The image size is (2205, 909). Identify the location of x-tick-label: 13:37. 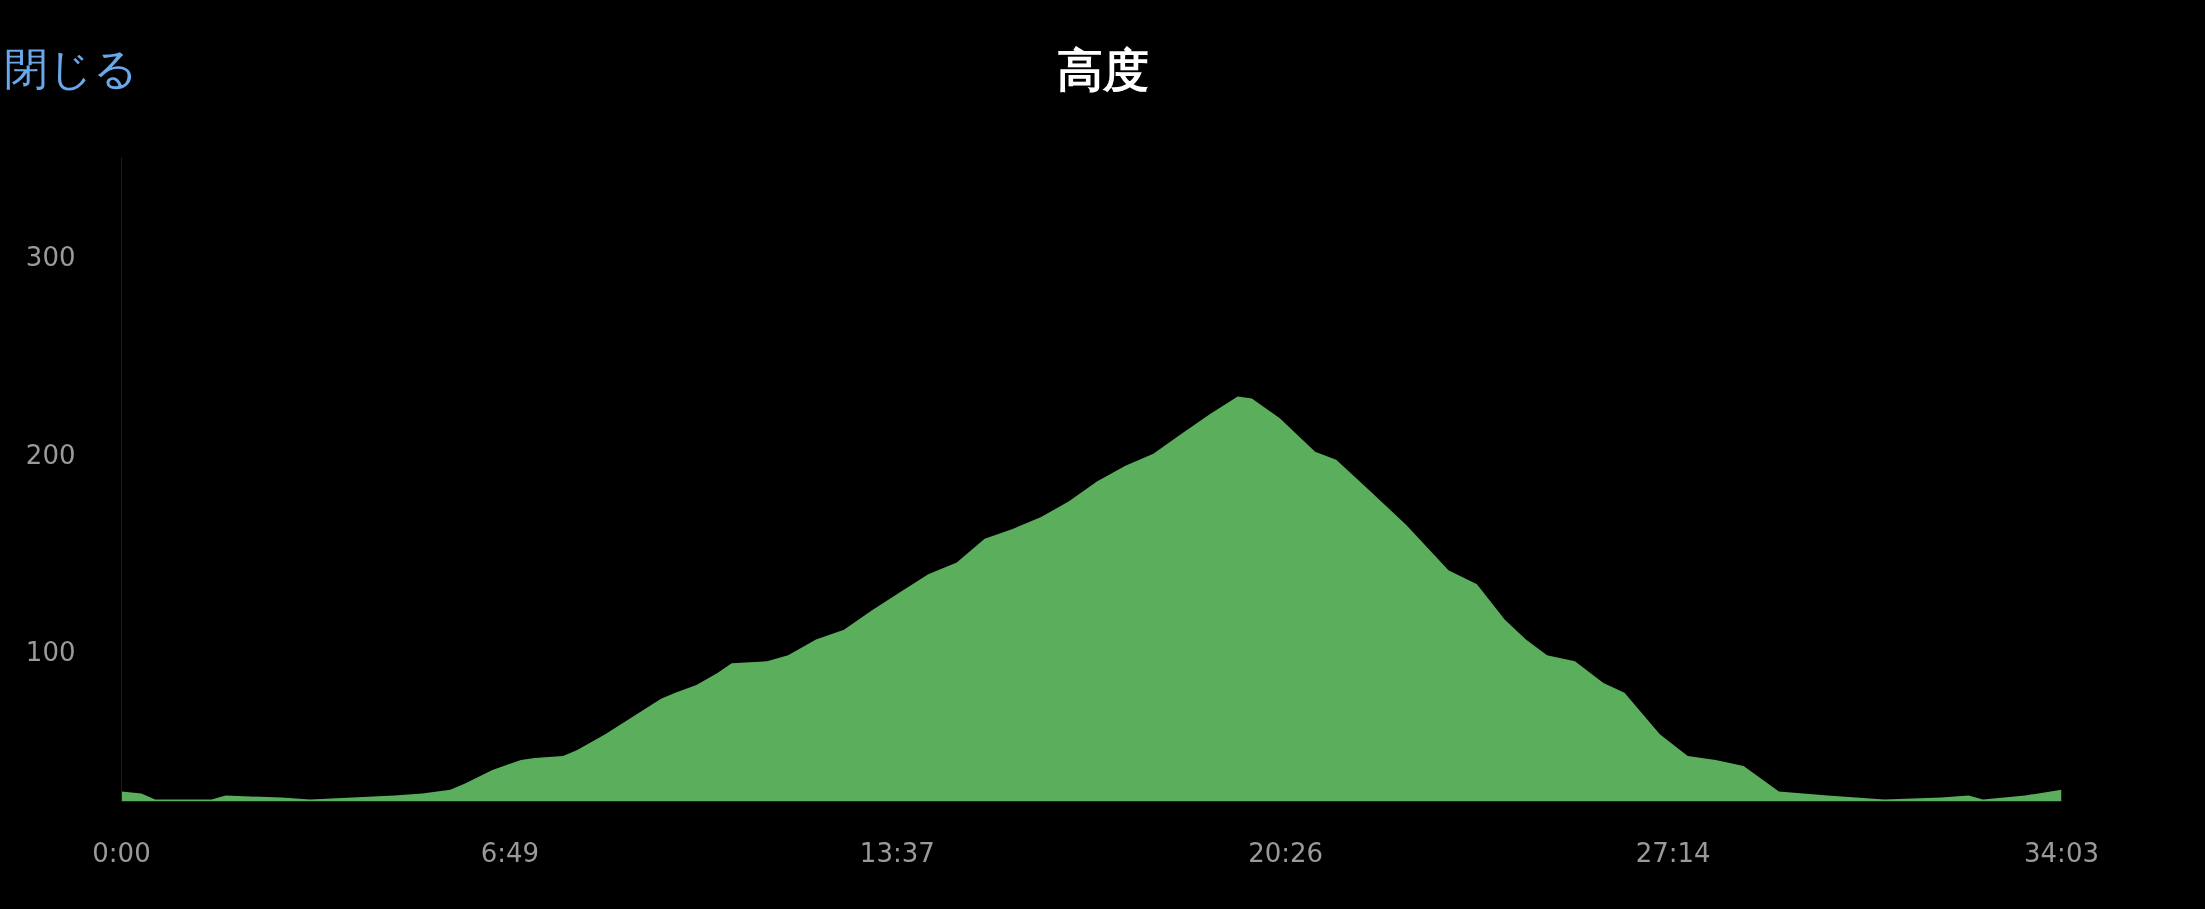
(897, 852).